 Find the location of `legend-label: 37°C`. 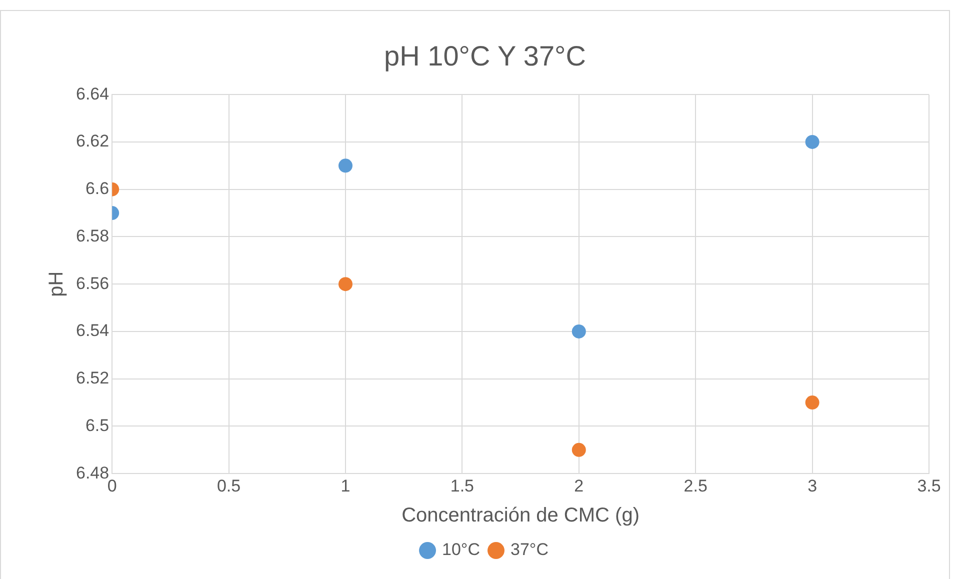

legend-label: 37°C is located at coordinates (529, 550).